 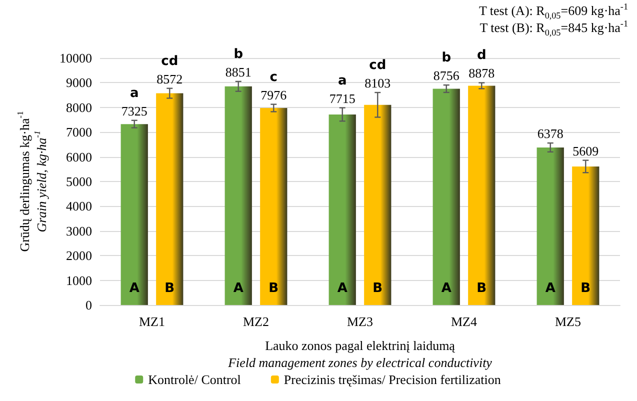 What do you see at coordinates (79, 82) in the screenshot?
I see `y-tick-label: 9000` at bounding box center [79, 82].